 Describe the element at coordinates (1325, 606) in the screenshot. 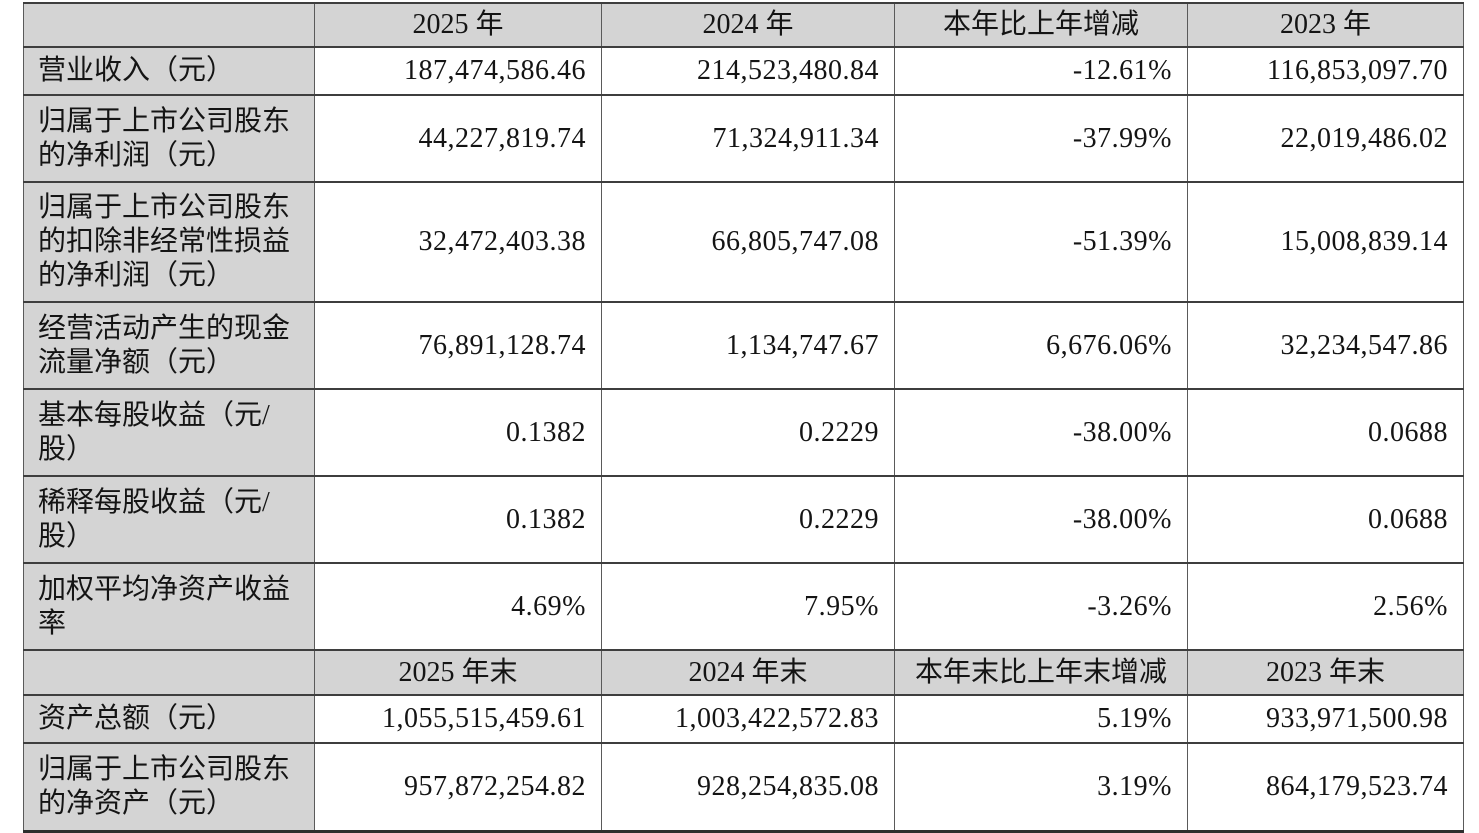

I see `value-cell: 2.56%` at that location.